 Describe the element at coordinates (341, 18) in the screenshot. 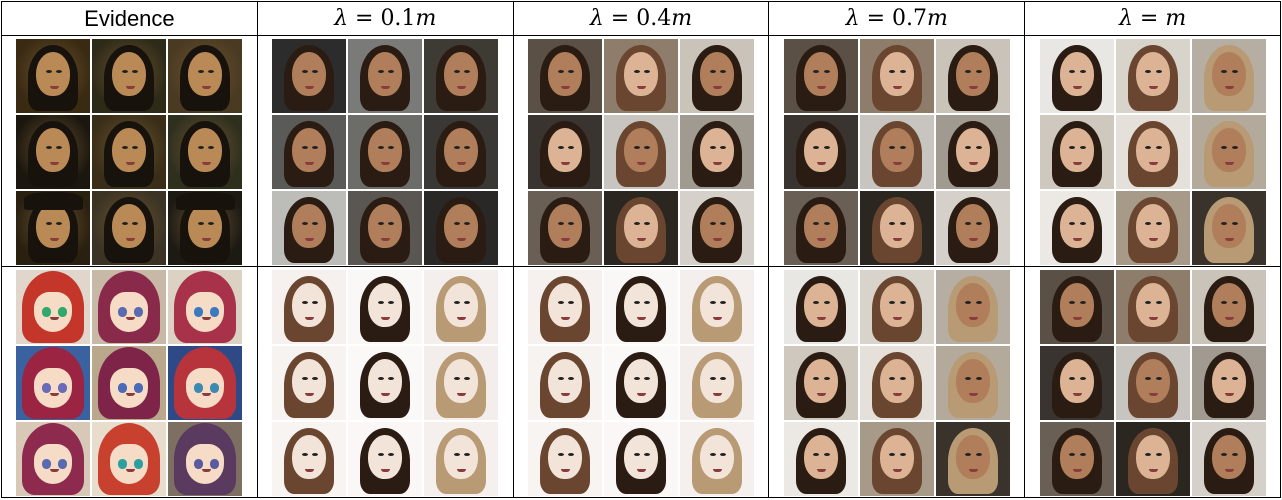

I see `lambda-symbol: λ` at that location.